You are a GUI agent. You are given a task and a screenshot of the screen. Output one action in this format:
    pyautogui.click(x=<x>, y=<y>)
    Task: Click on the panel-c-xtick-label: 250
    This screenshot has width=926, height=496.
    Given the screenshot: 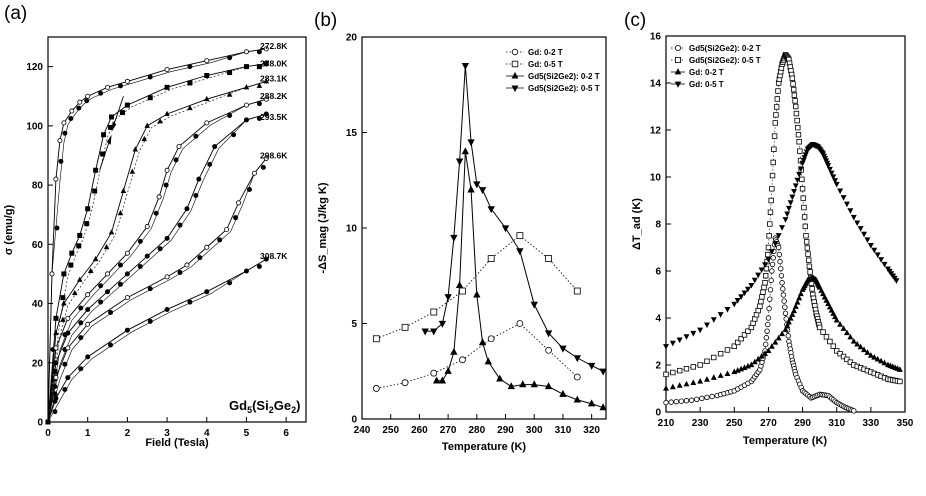 What is the action you would take?
    pyautogui.click(x=734, y=423)
    